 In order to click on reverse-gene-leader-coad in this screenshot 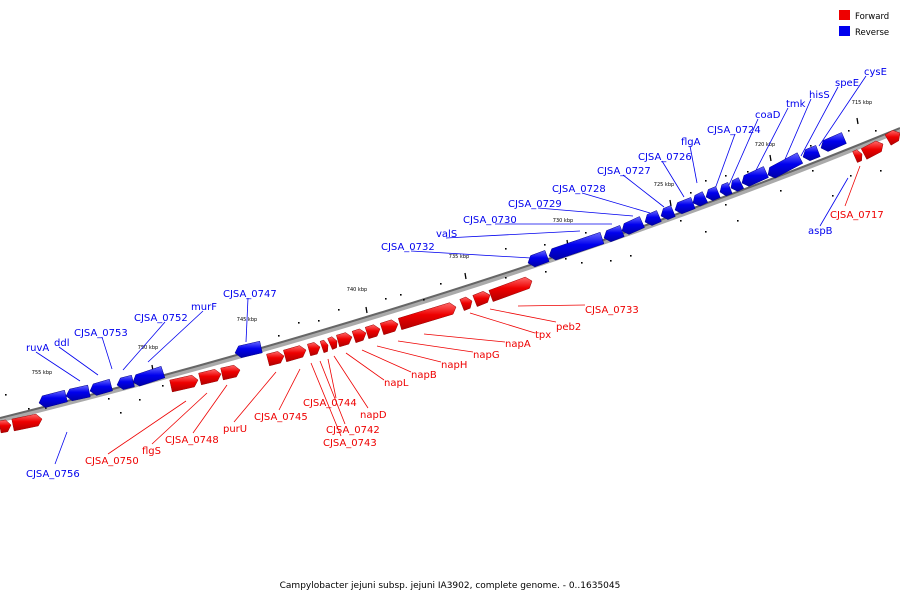, I will do `click(743, 152)`.